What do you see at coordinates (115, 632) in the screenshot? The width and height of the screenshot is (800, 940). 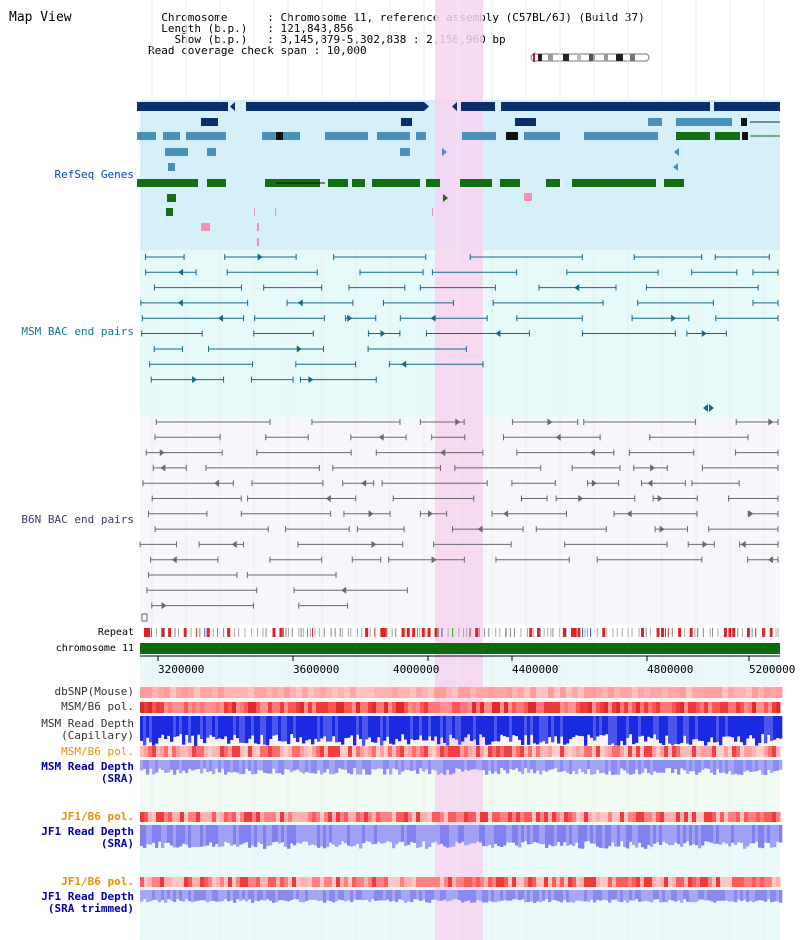 I see `track-label-repeat: Repeat` at bounding box center [115, 632].